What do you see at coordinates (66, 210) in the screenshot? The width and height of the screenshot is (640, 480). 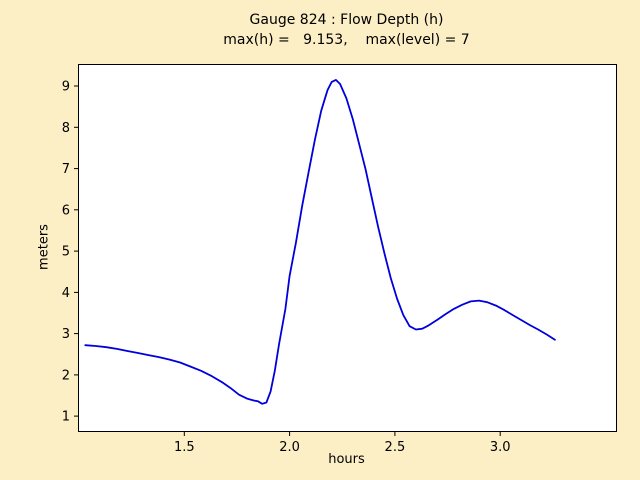 I see `svg-text: 6` at bounding box center [66, 210].